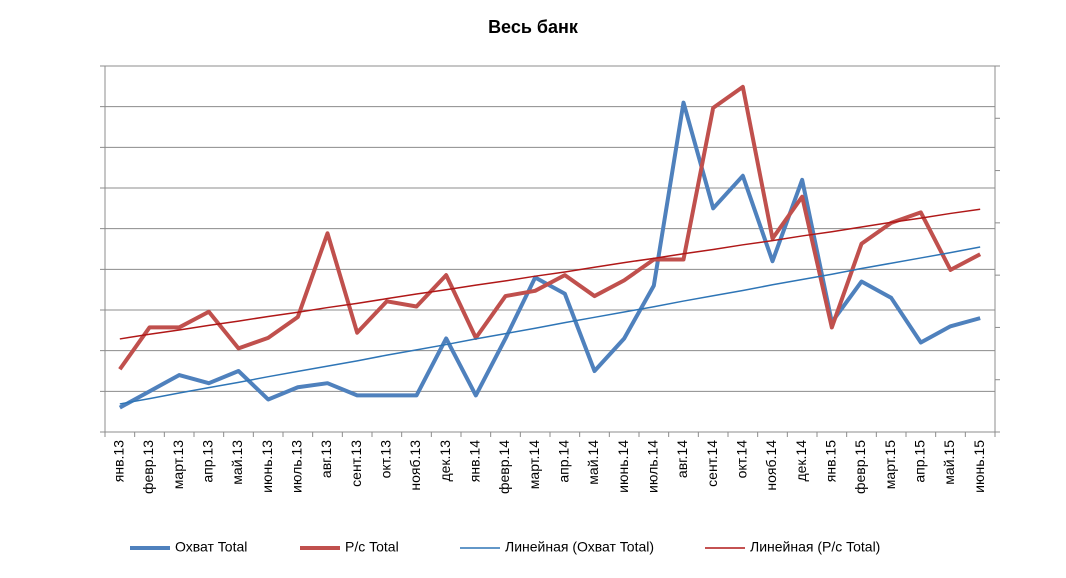  I want to click on x-tick-label: дек.13, so click(445, 461).